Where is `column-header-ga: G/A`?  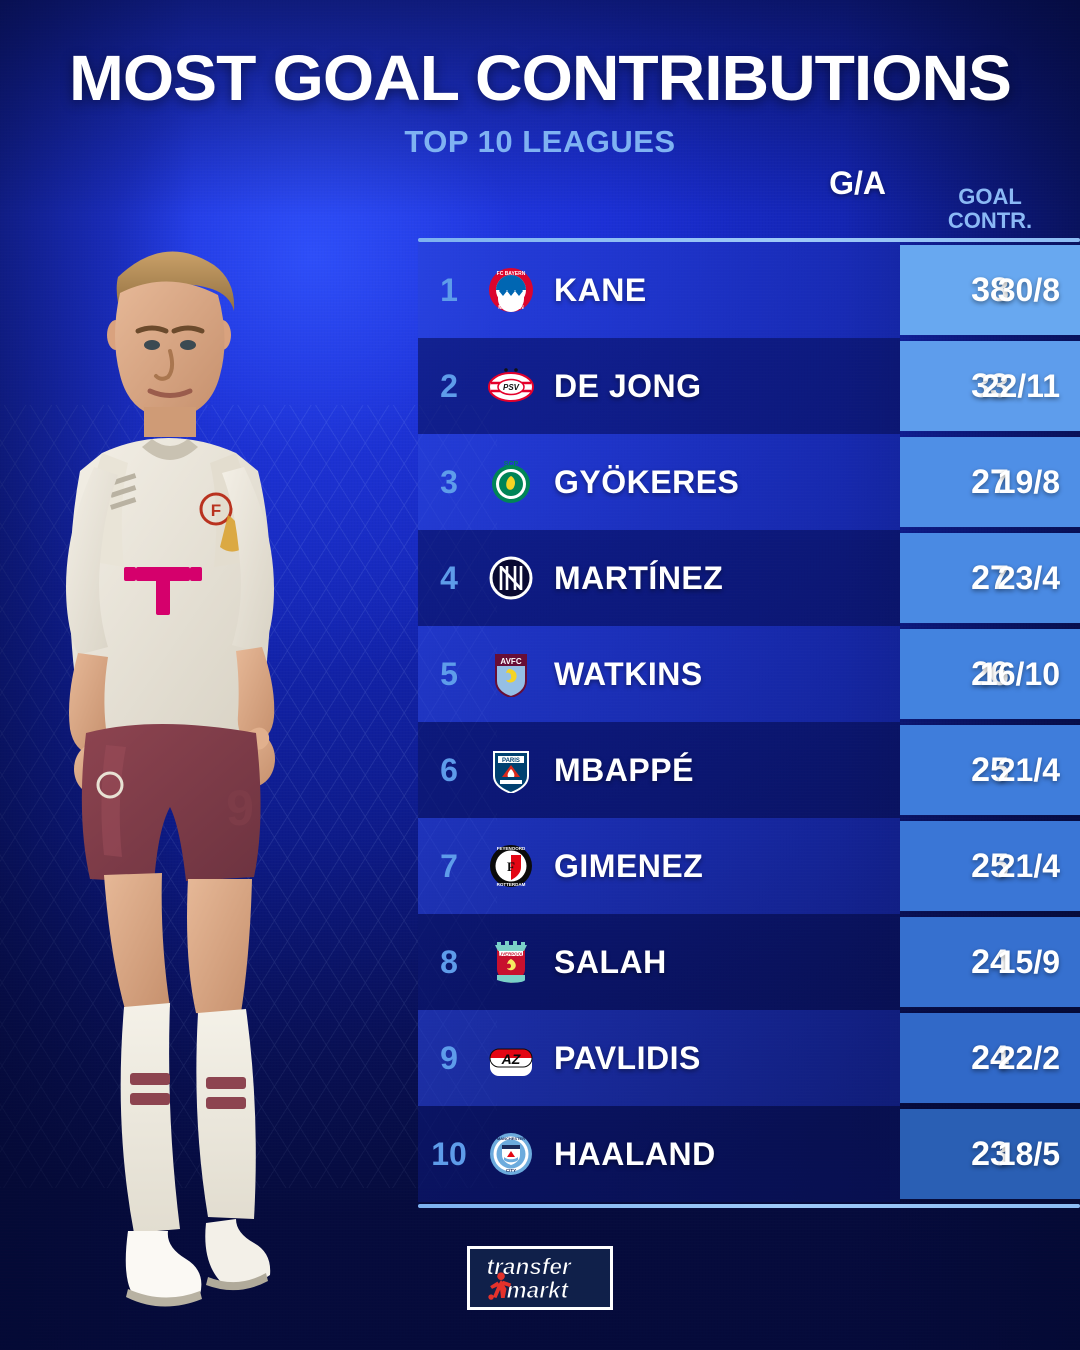 column-header-ga: G/A is located at coordinates (857, 183).